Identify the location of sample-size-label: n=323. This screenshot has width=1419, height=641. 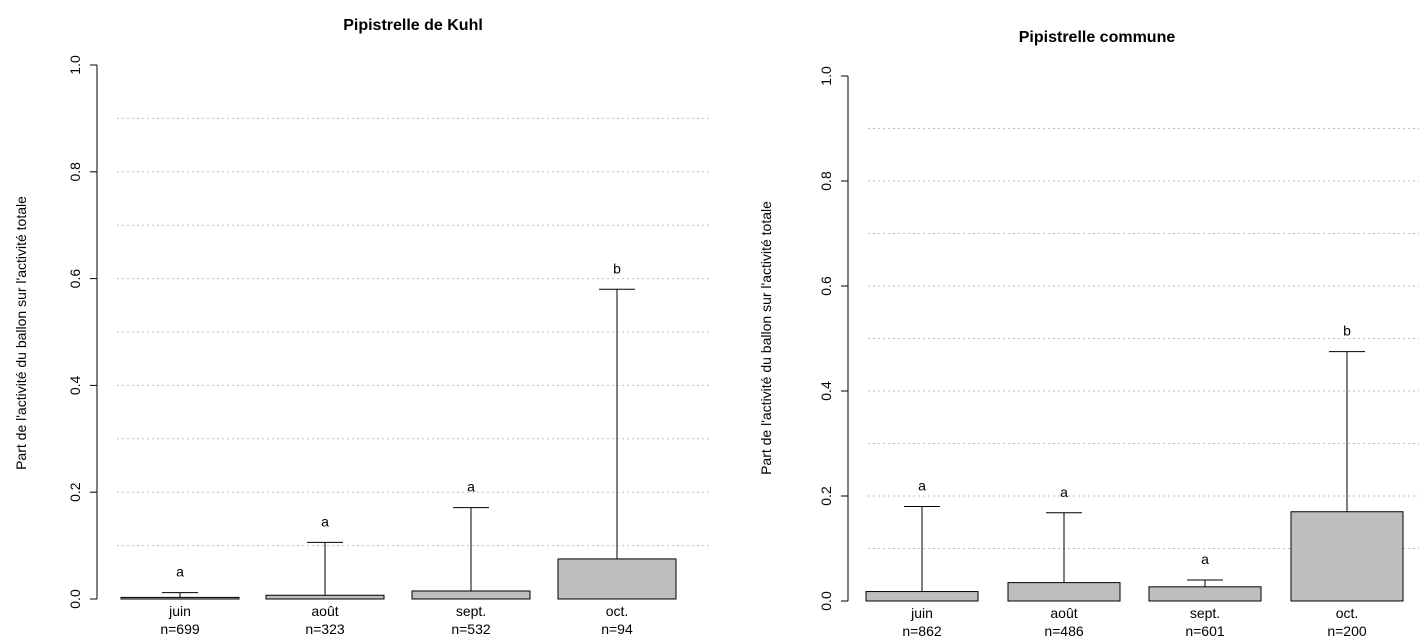
(325, 629).